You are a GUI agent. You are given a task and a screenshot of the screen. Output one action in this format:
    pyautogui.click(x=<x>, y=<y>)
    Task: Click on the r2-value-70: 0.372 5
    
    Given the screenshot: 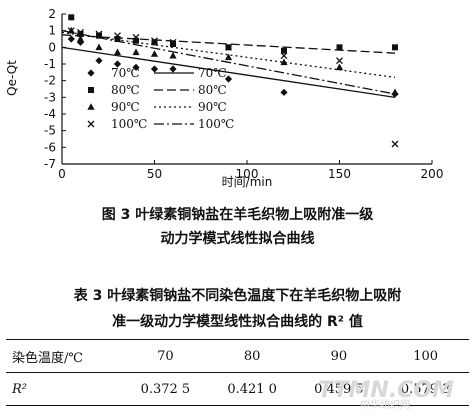 What is the action you would take?
    pyautogui.click(x=165, y=389)
    